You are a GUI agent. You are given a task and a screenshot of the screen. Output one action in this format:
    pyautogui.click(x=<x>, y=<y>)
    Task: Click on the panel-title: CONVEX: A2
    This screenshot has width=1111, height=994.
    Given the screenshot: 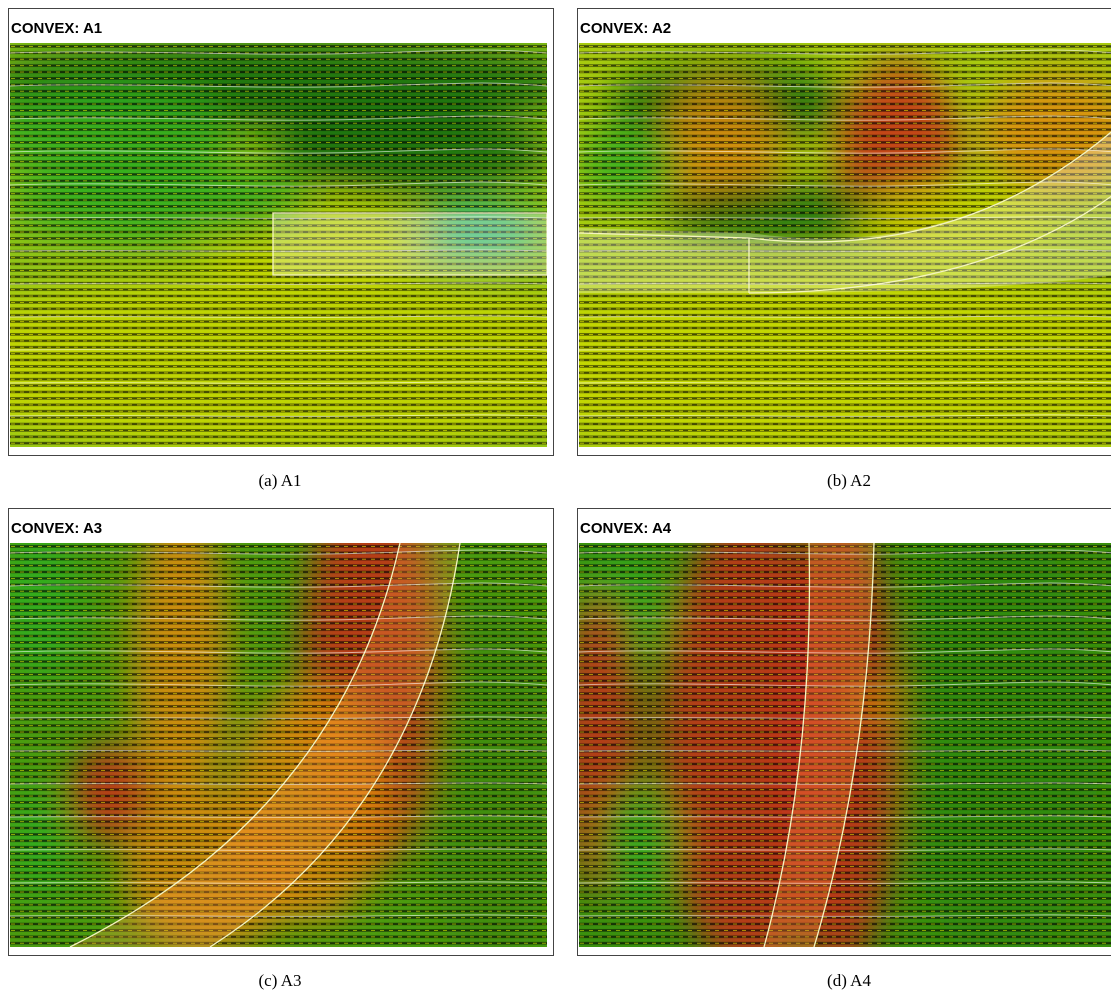 What is the action you would take?
    pyautogui.click(x=625, y=28)
    